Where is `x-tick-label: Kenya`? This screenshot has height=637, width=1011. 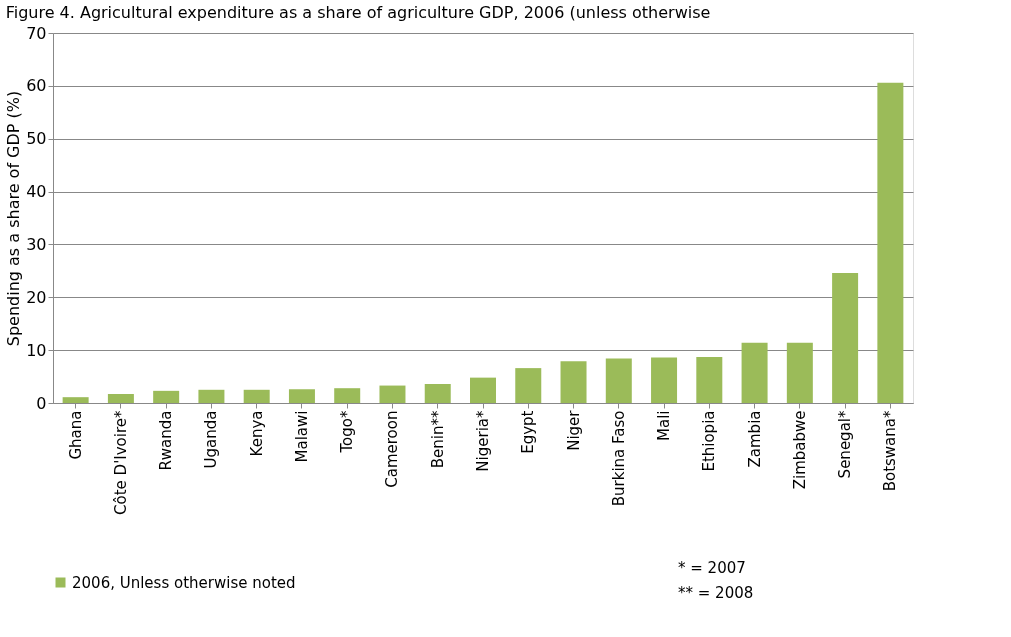 x-tick-label: Kenya is located at coordinates (256, 433).